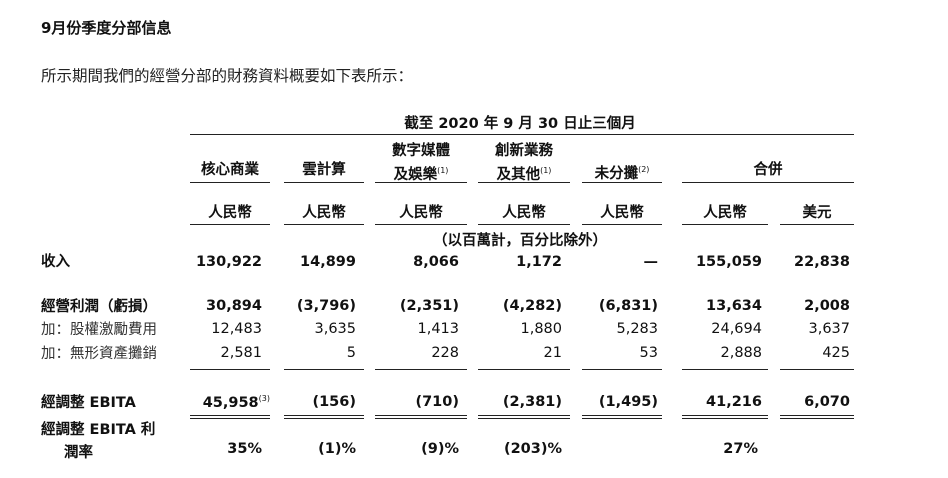 This screenshot has height=478, width=948. I want to click on currency-c5: 人民幣, so click(622, 213).